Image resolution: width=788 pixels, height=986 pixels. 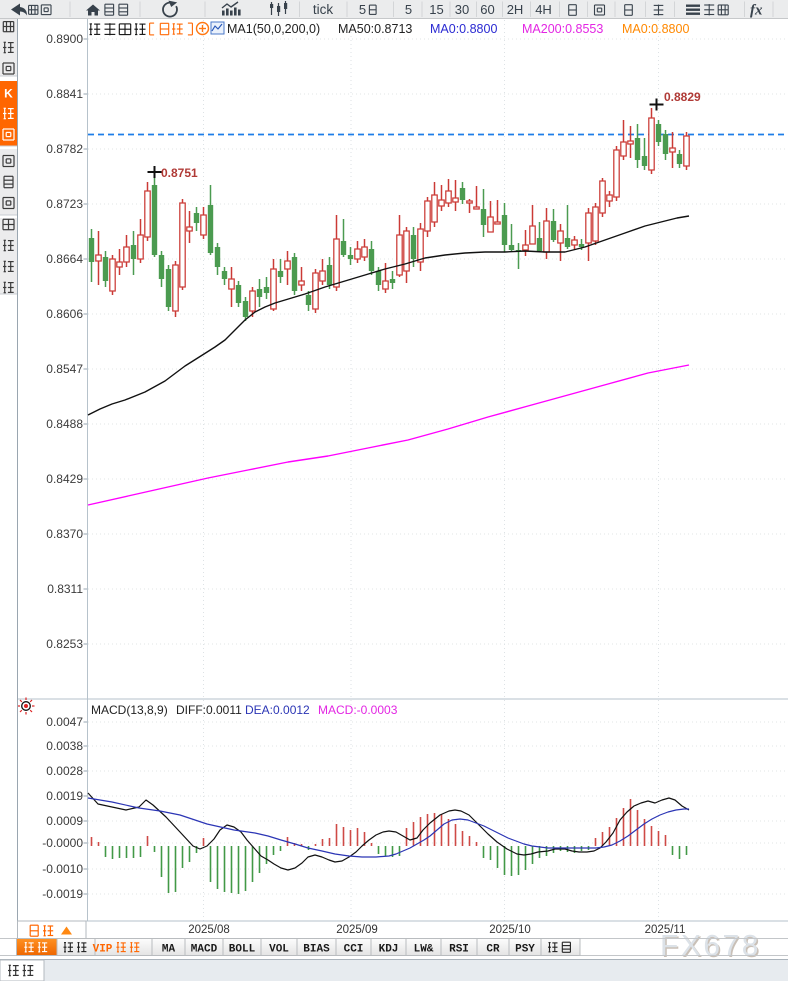 What do you see at coordinates (8, 94) in the screenshot?
I see `svg-text: K` at bounding box center [8, 94].